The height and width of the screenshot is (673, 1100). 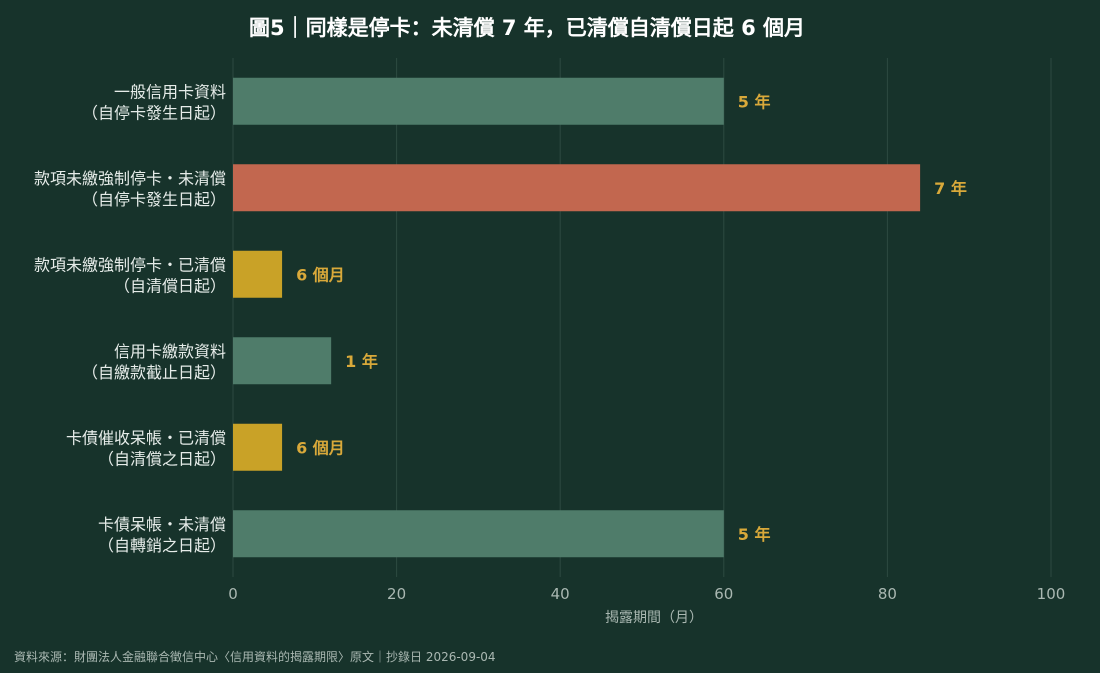 What do you see at coordinates (527, 28) in the screenshot?
I see `chart-title: 圖5｜同樣是停卡：未清償 7 年，已清償自清償日起 6 個月` at bounding box center [527, 28].